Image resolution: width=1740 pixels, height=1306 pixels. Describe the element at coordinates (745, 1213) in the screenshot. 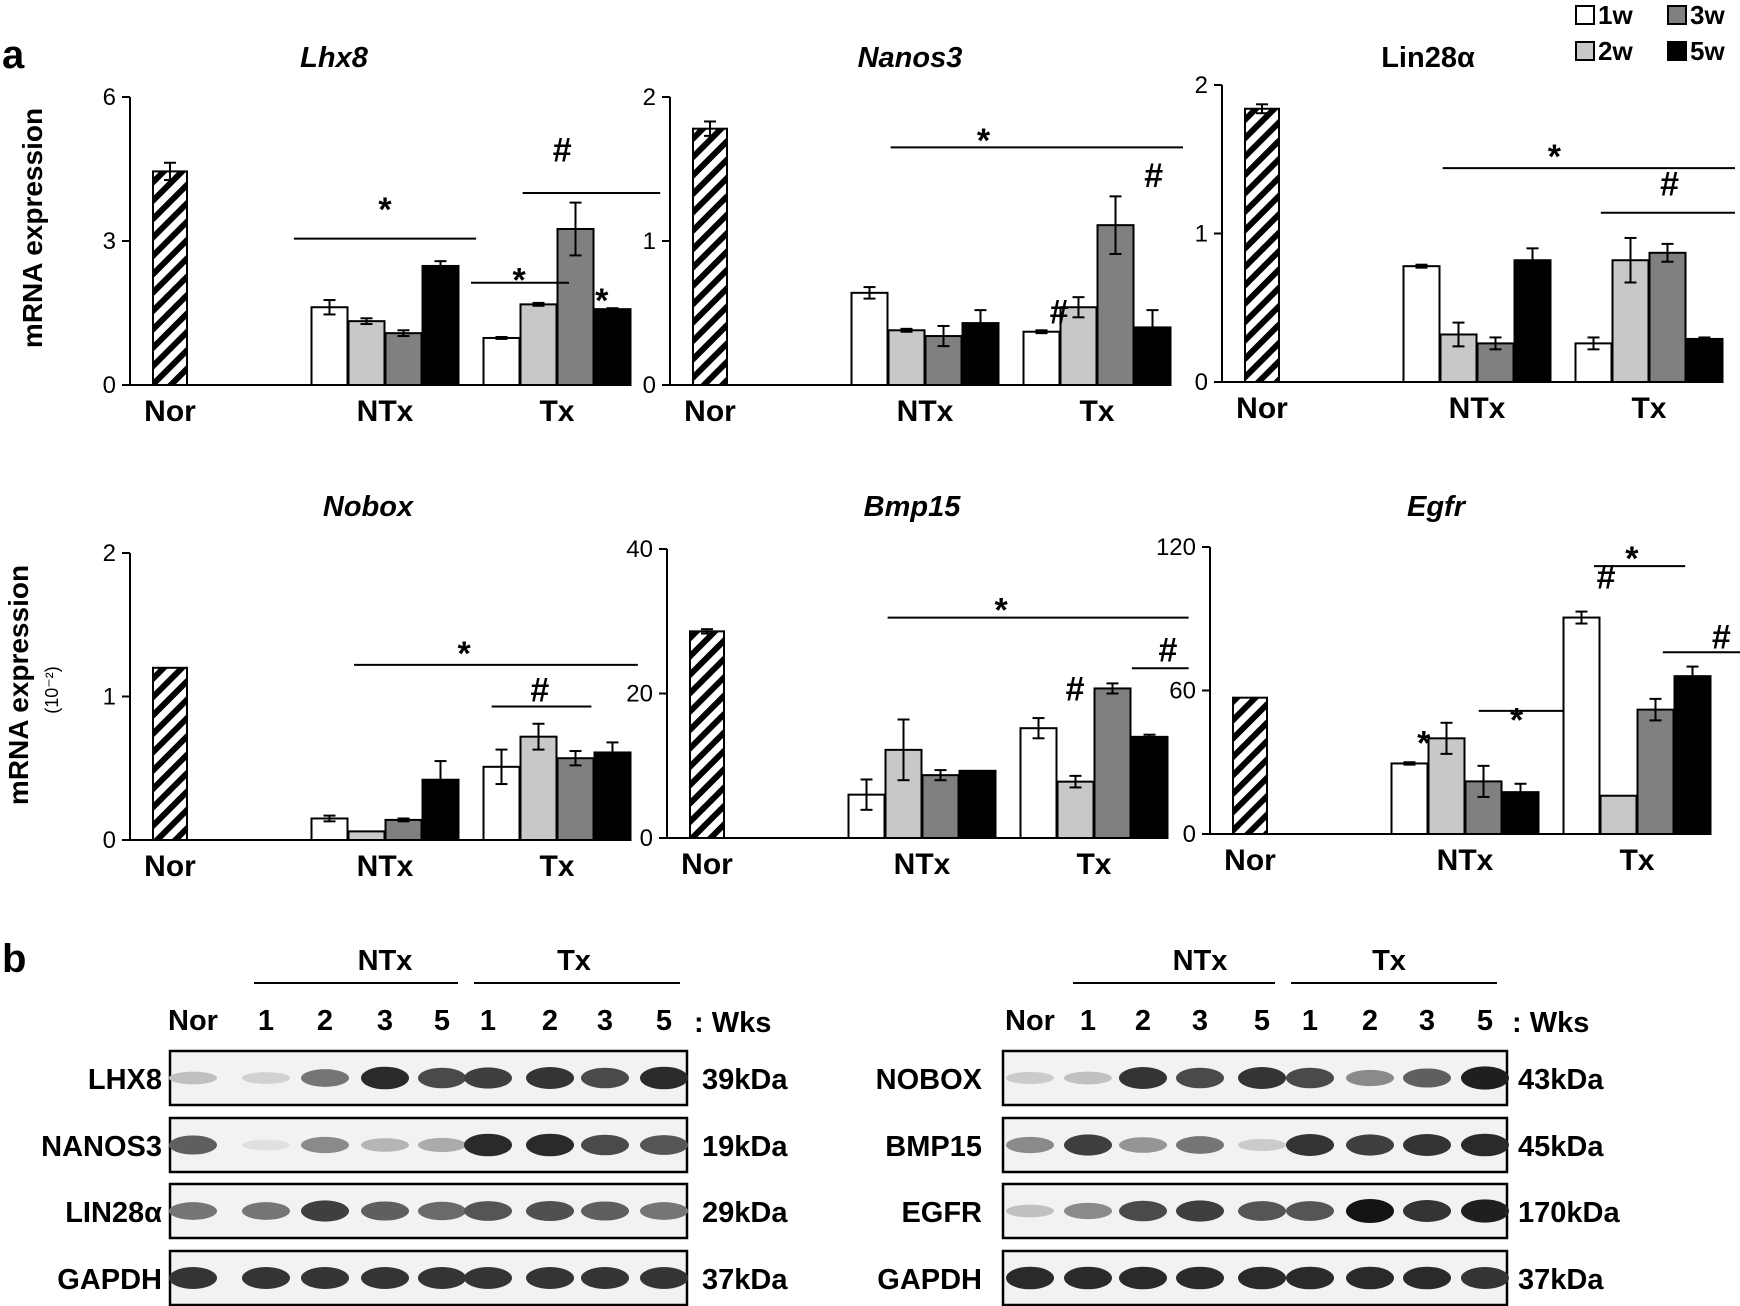

I see `molecular-weight-label: 29kDa` at that location.